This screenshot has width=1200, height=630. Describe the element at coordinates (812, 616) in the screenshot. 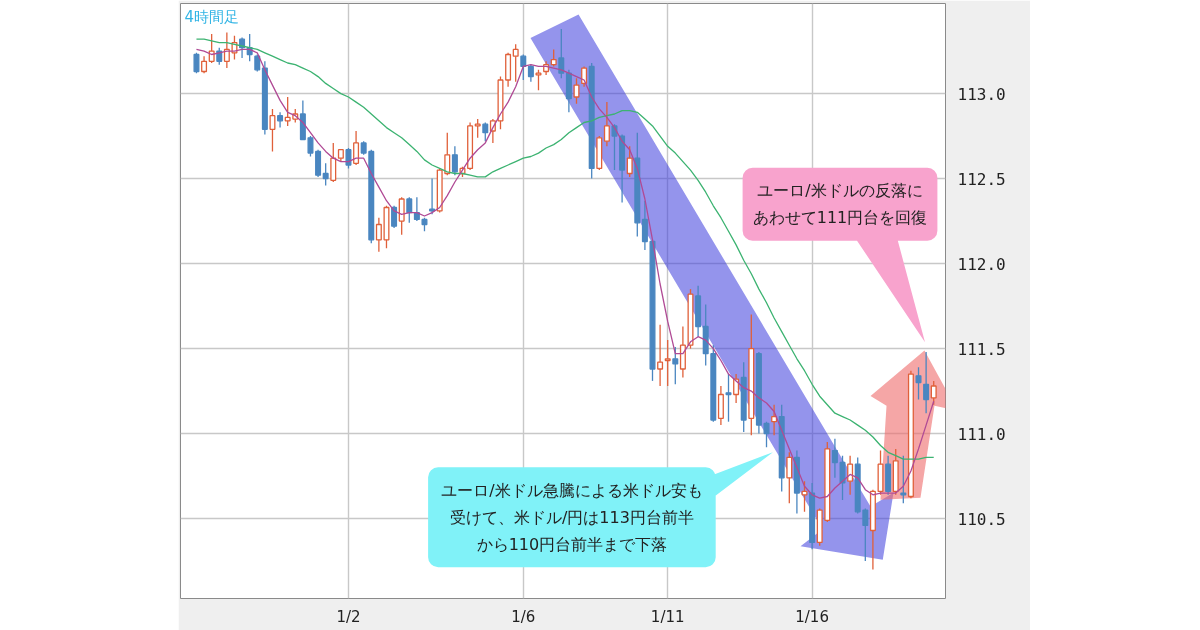

I see `x-tick-label: 1/16` at that location.